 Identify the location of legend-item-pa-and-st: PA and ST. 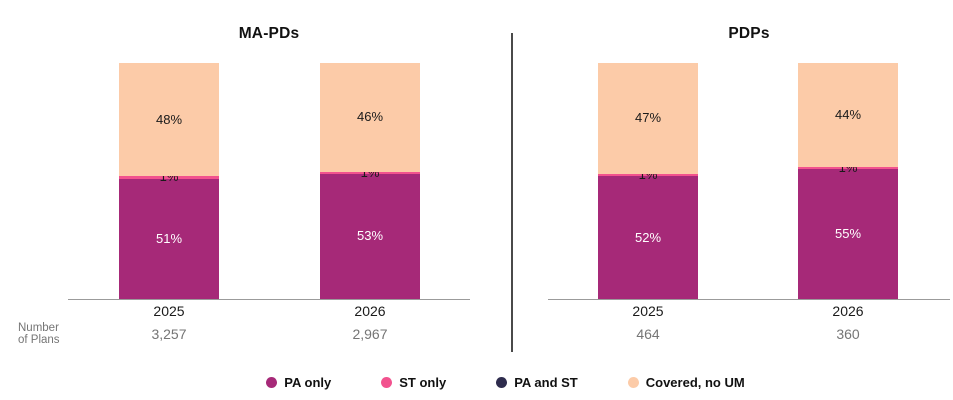
(537, 382).